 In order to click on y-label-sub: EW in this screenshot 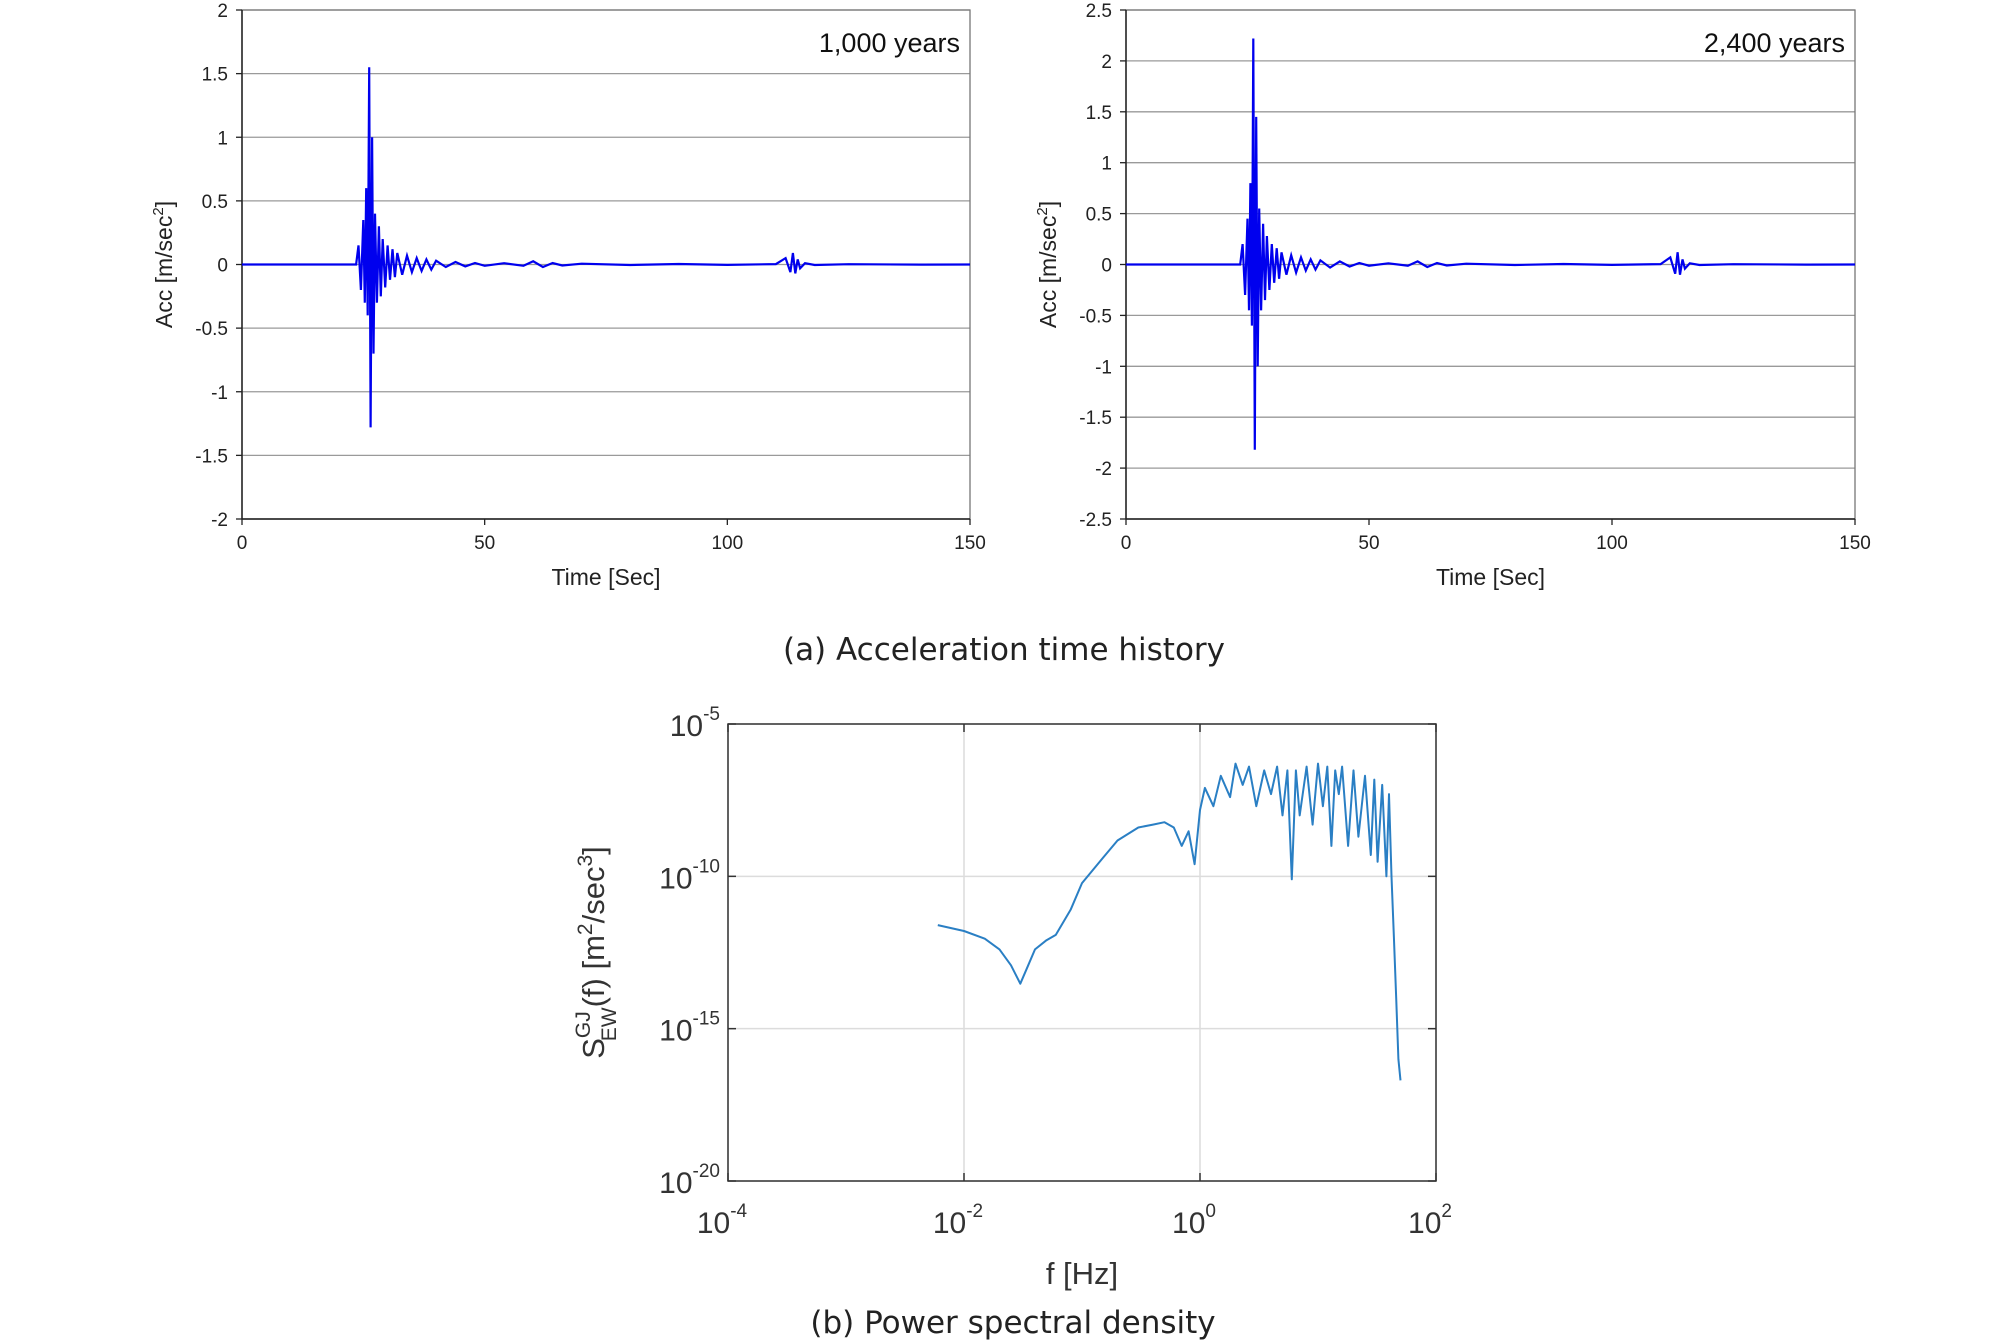, I will do `click(609, 1024)`.